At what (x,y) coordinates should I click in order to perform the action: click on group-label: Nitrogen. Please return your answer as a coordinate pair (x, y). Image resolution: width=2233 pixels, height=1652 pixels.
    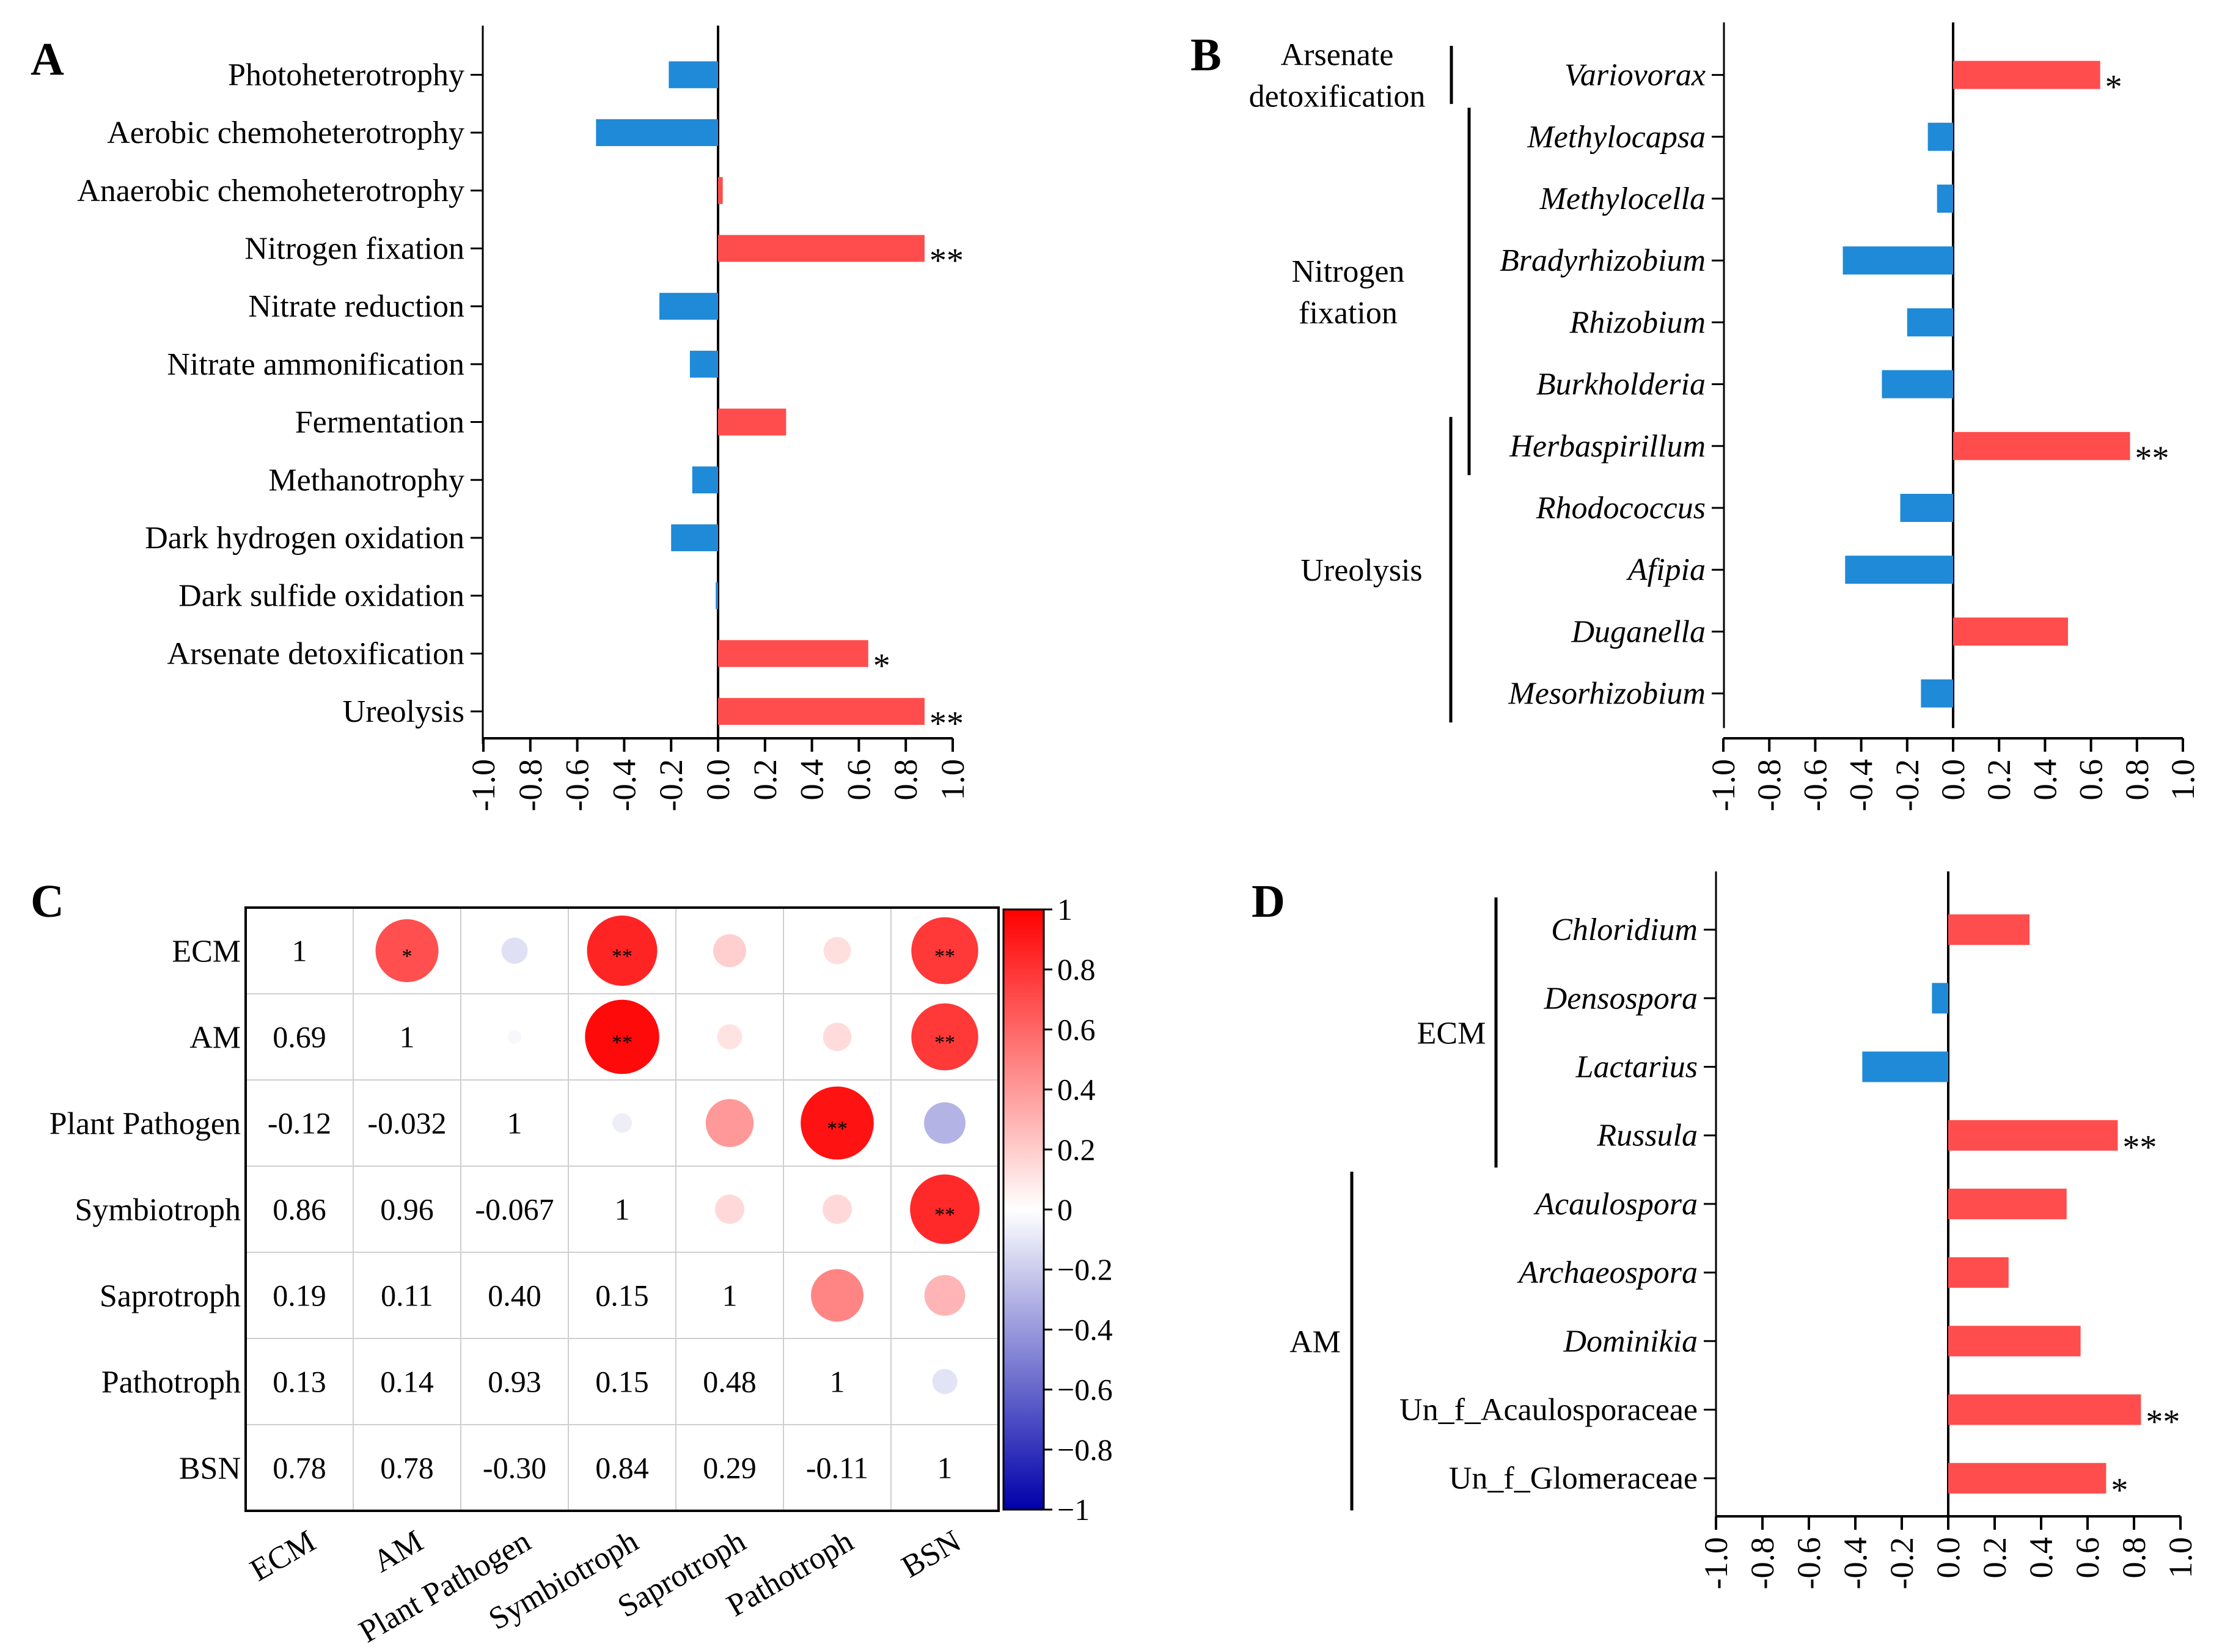
    Looking at the image, I should click on (1349, 271).